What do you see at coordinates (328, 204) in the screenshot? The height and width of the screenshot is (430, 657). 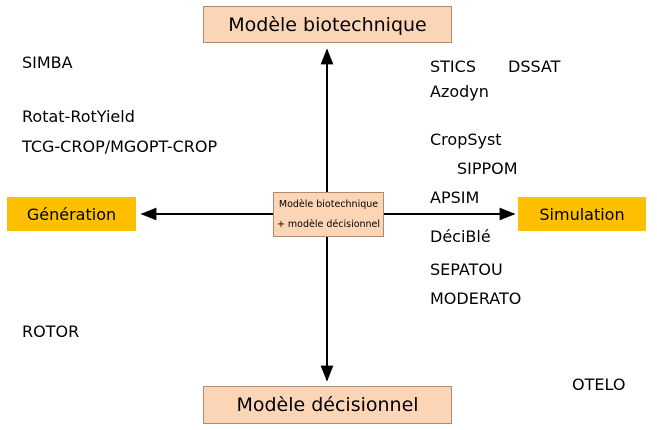 I see `center-line-1: Modèle biotechnique` at bounding box center [328, 204].